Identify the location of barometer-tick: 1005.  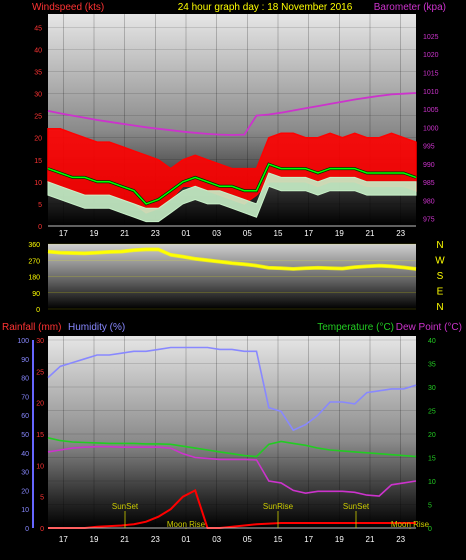
(431, 110).